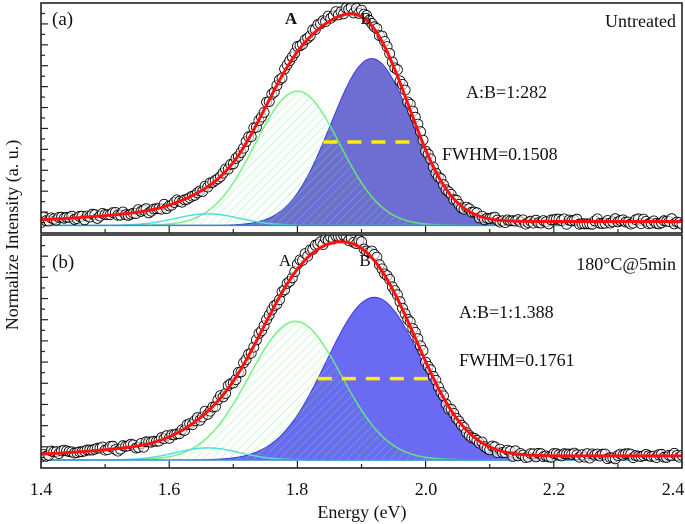  What do you see at coordinates (62, 19) in the screenshot?
I see `panel-a-label: (a)` at bounding box center [62, 19].